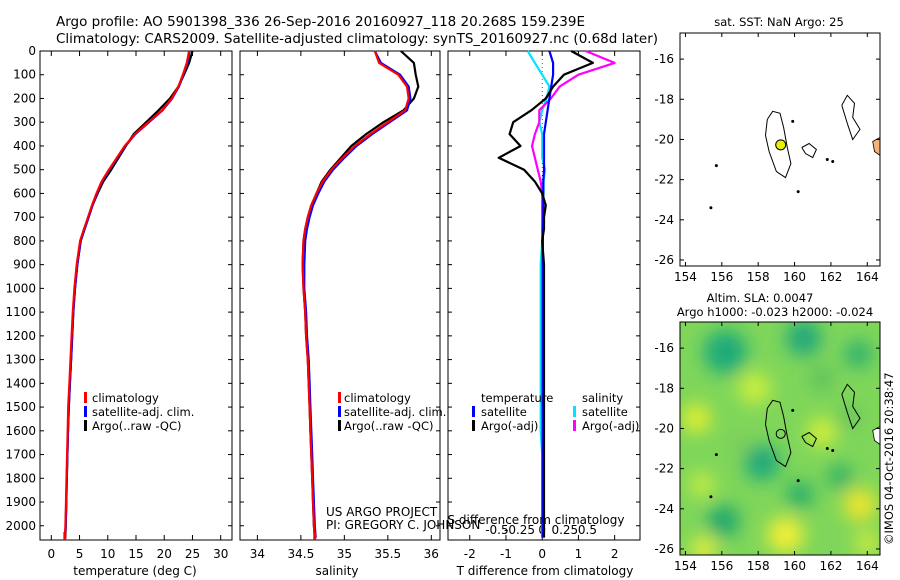 The width and height of the screenshot is (900, 580). What do you see at coordinates (107, 554) in the screenshot?
I see `x-tick-label: 10` at bounding box center [107, 554].